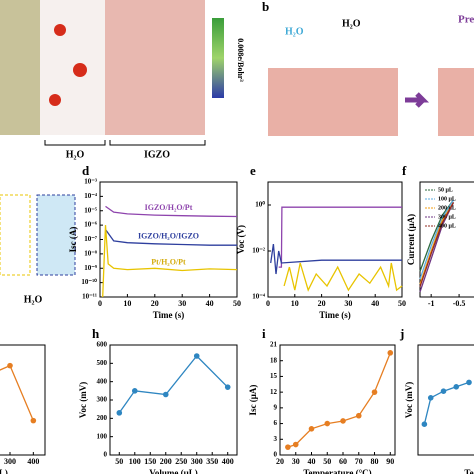 The width and height of the screenshot is (474, 474). Describe the element at coordinates (102, 418) in the screenshot. I see `y-tick-label: 200` at that location.